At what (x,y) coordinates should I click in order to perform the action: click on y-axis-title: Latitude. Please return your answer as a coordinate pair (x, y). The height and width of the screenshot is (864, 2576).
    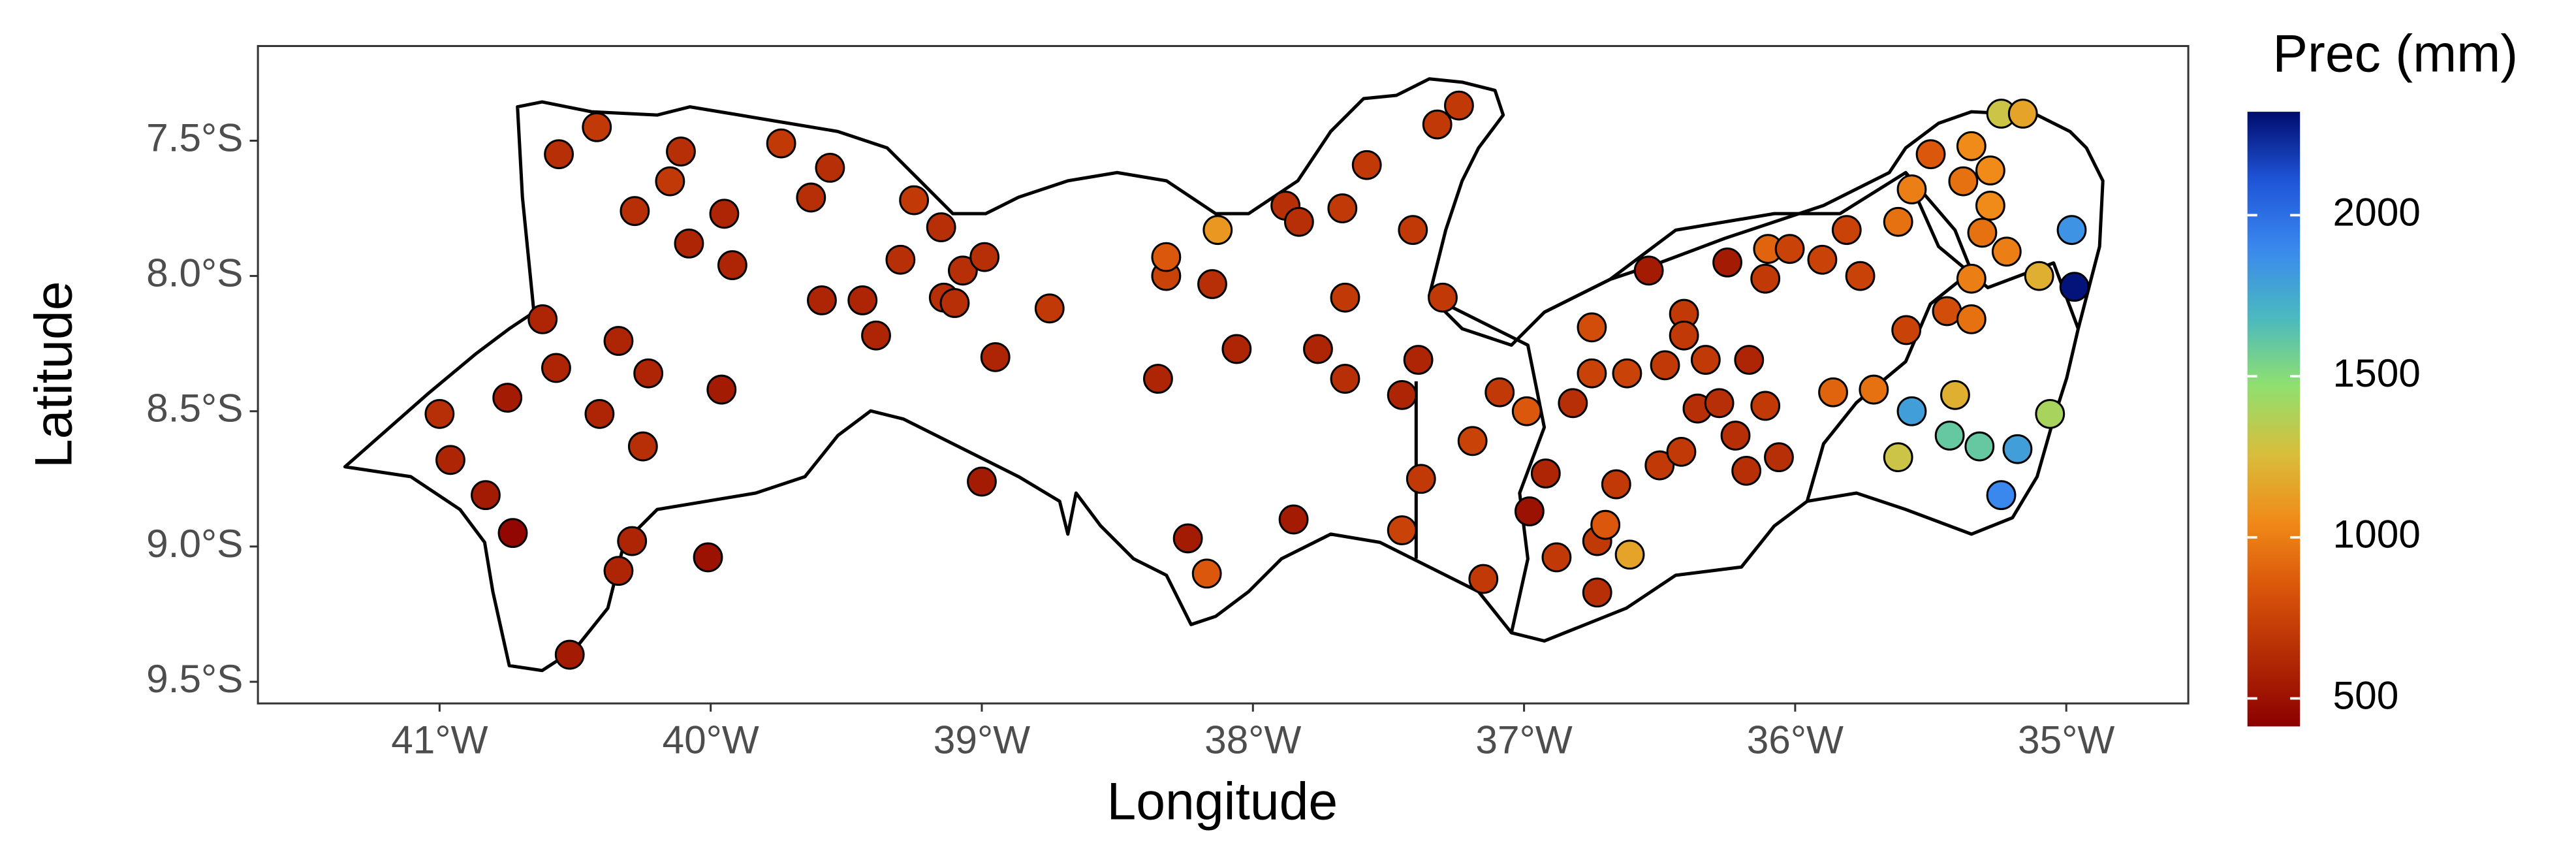
    Looking at the image, I should click on (53, 375).